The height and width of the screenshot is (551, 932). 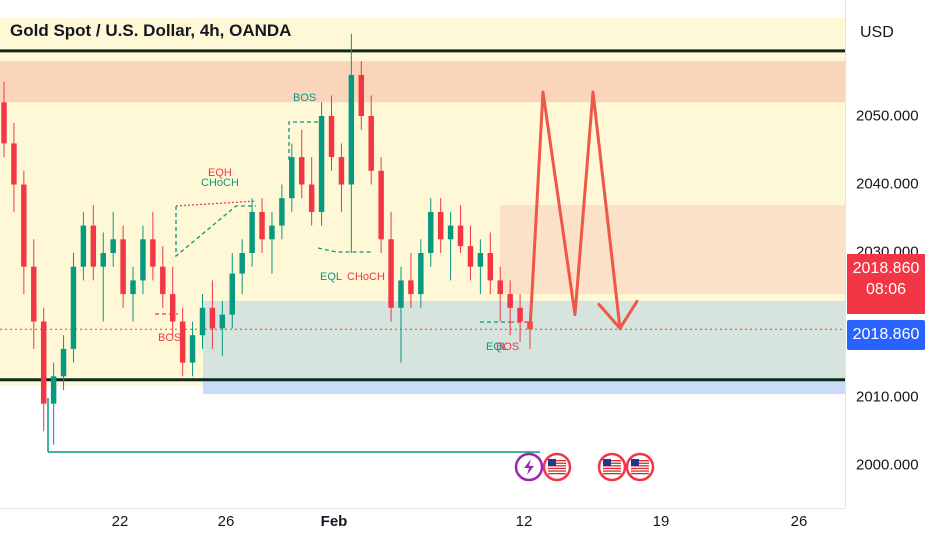 What do you see at coordinates (220, 173) in the screenshot?
I see `label-eqh: EQH` at bounding box center [220, 173].